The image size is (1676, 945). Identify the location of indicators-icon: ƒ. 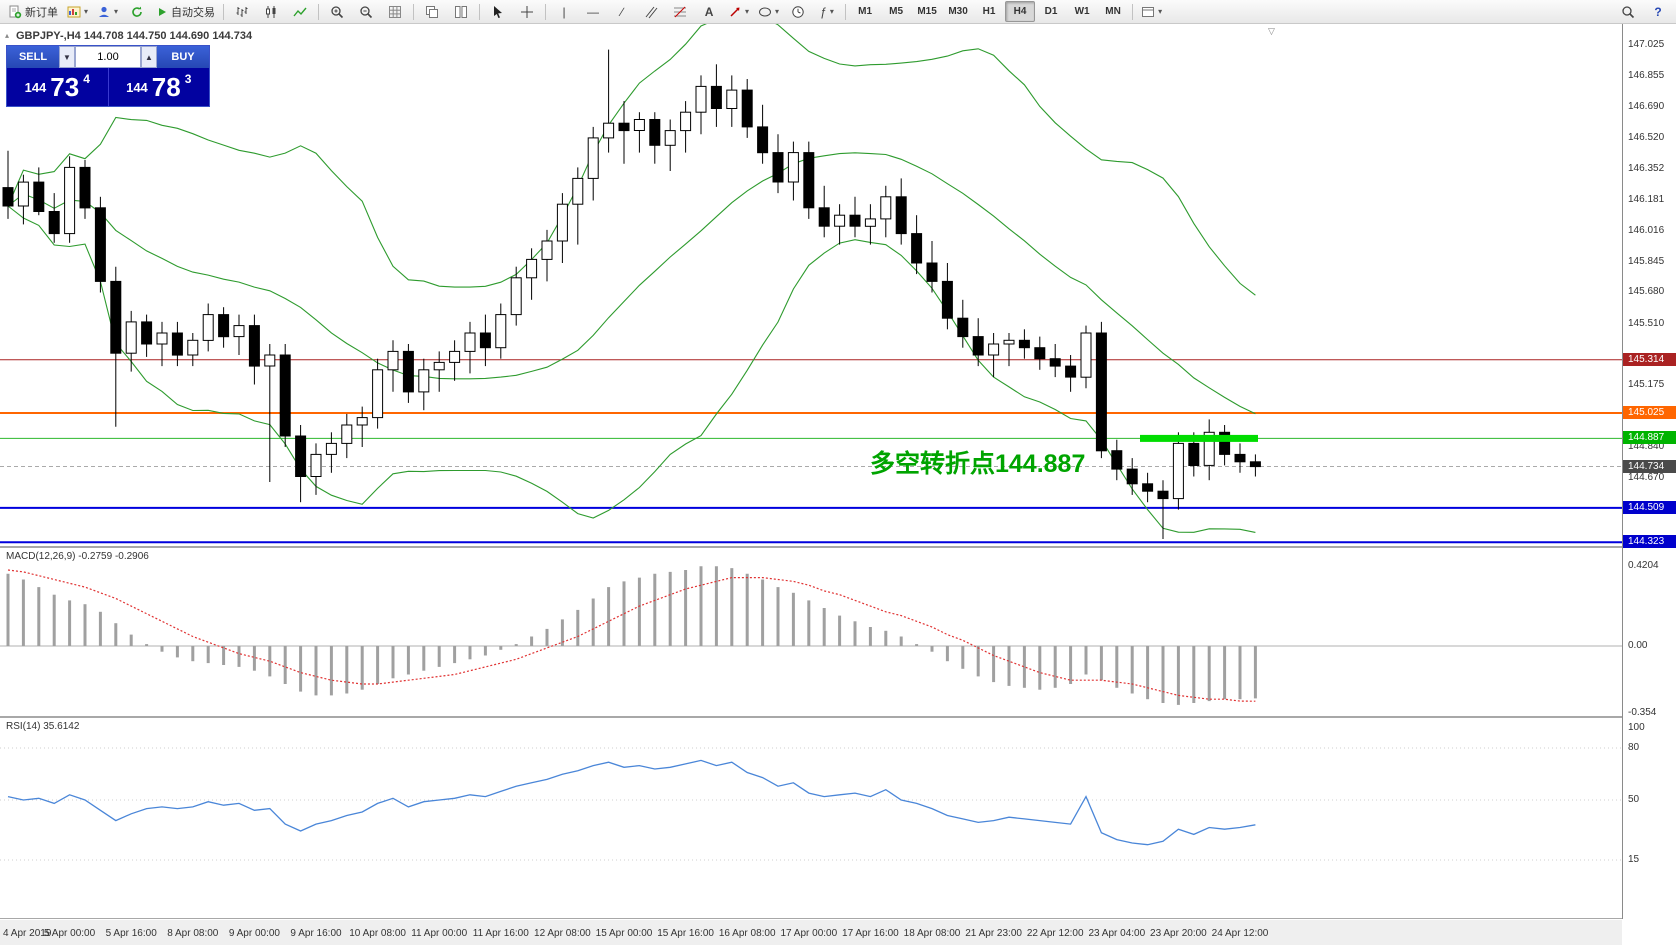
(823, 11).